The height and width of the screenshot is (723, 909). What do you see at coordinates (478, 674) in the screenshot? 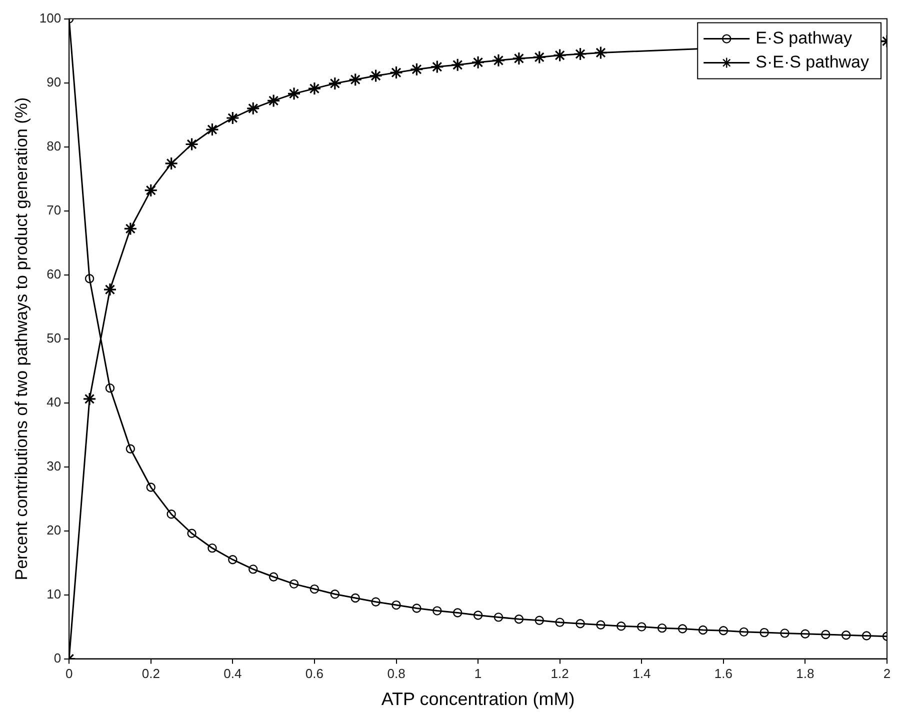
I see `x-tick-label: 1` at bounding box center [478, 674].